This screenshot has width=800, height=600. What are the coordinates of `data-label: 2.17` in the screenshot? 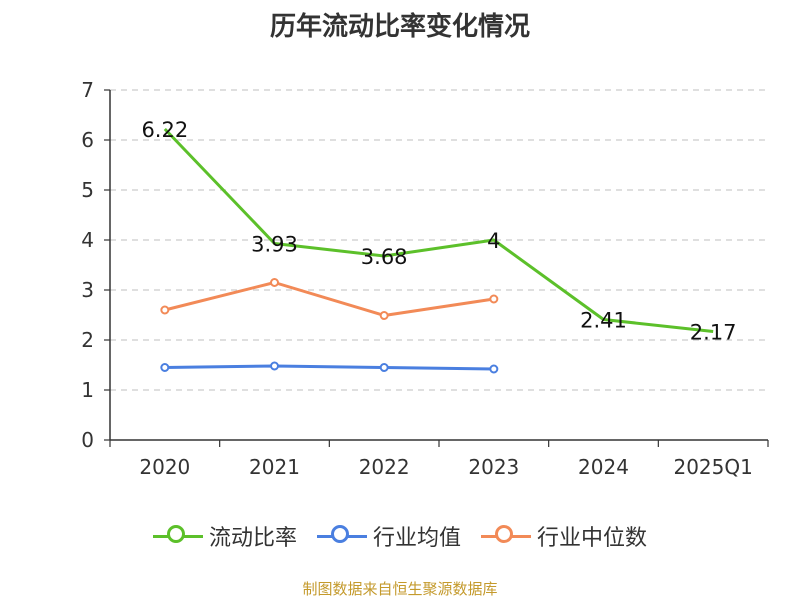 It's located at (713, 333).